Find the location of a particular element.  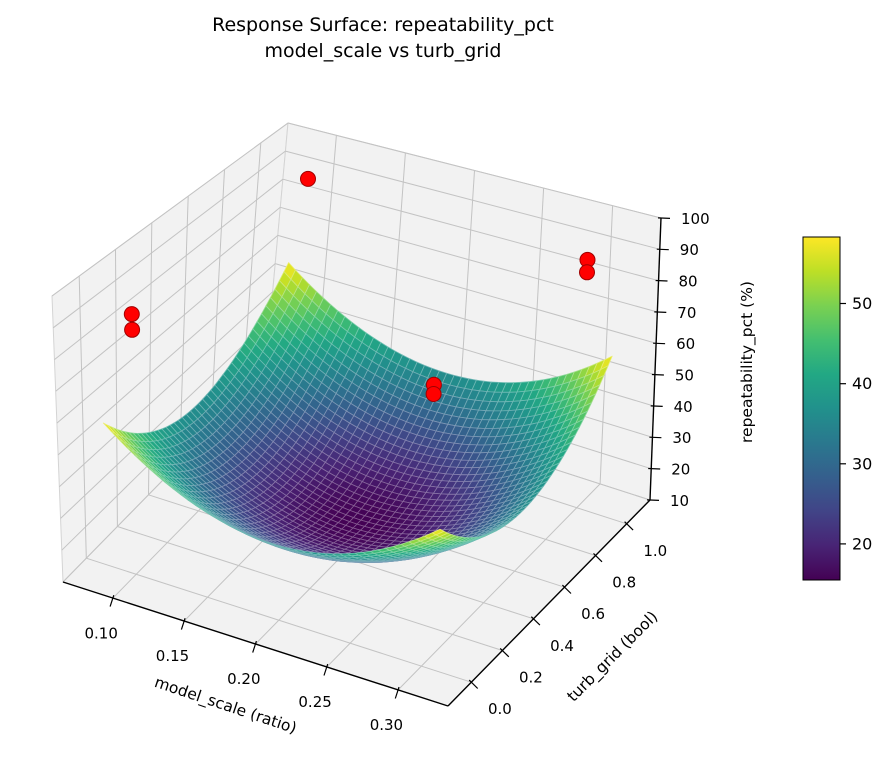

y-tick-label: 0.4 is located at coordinates (562, 646).